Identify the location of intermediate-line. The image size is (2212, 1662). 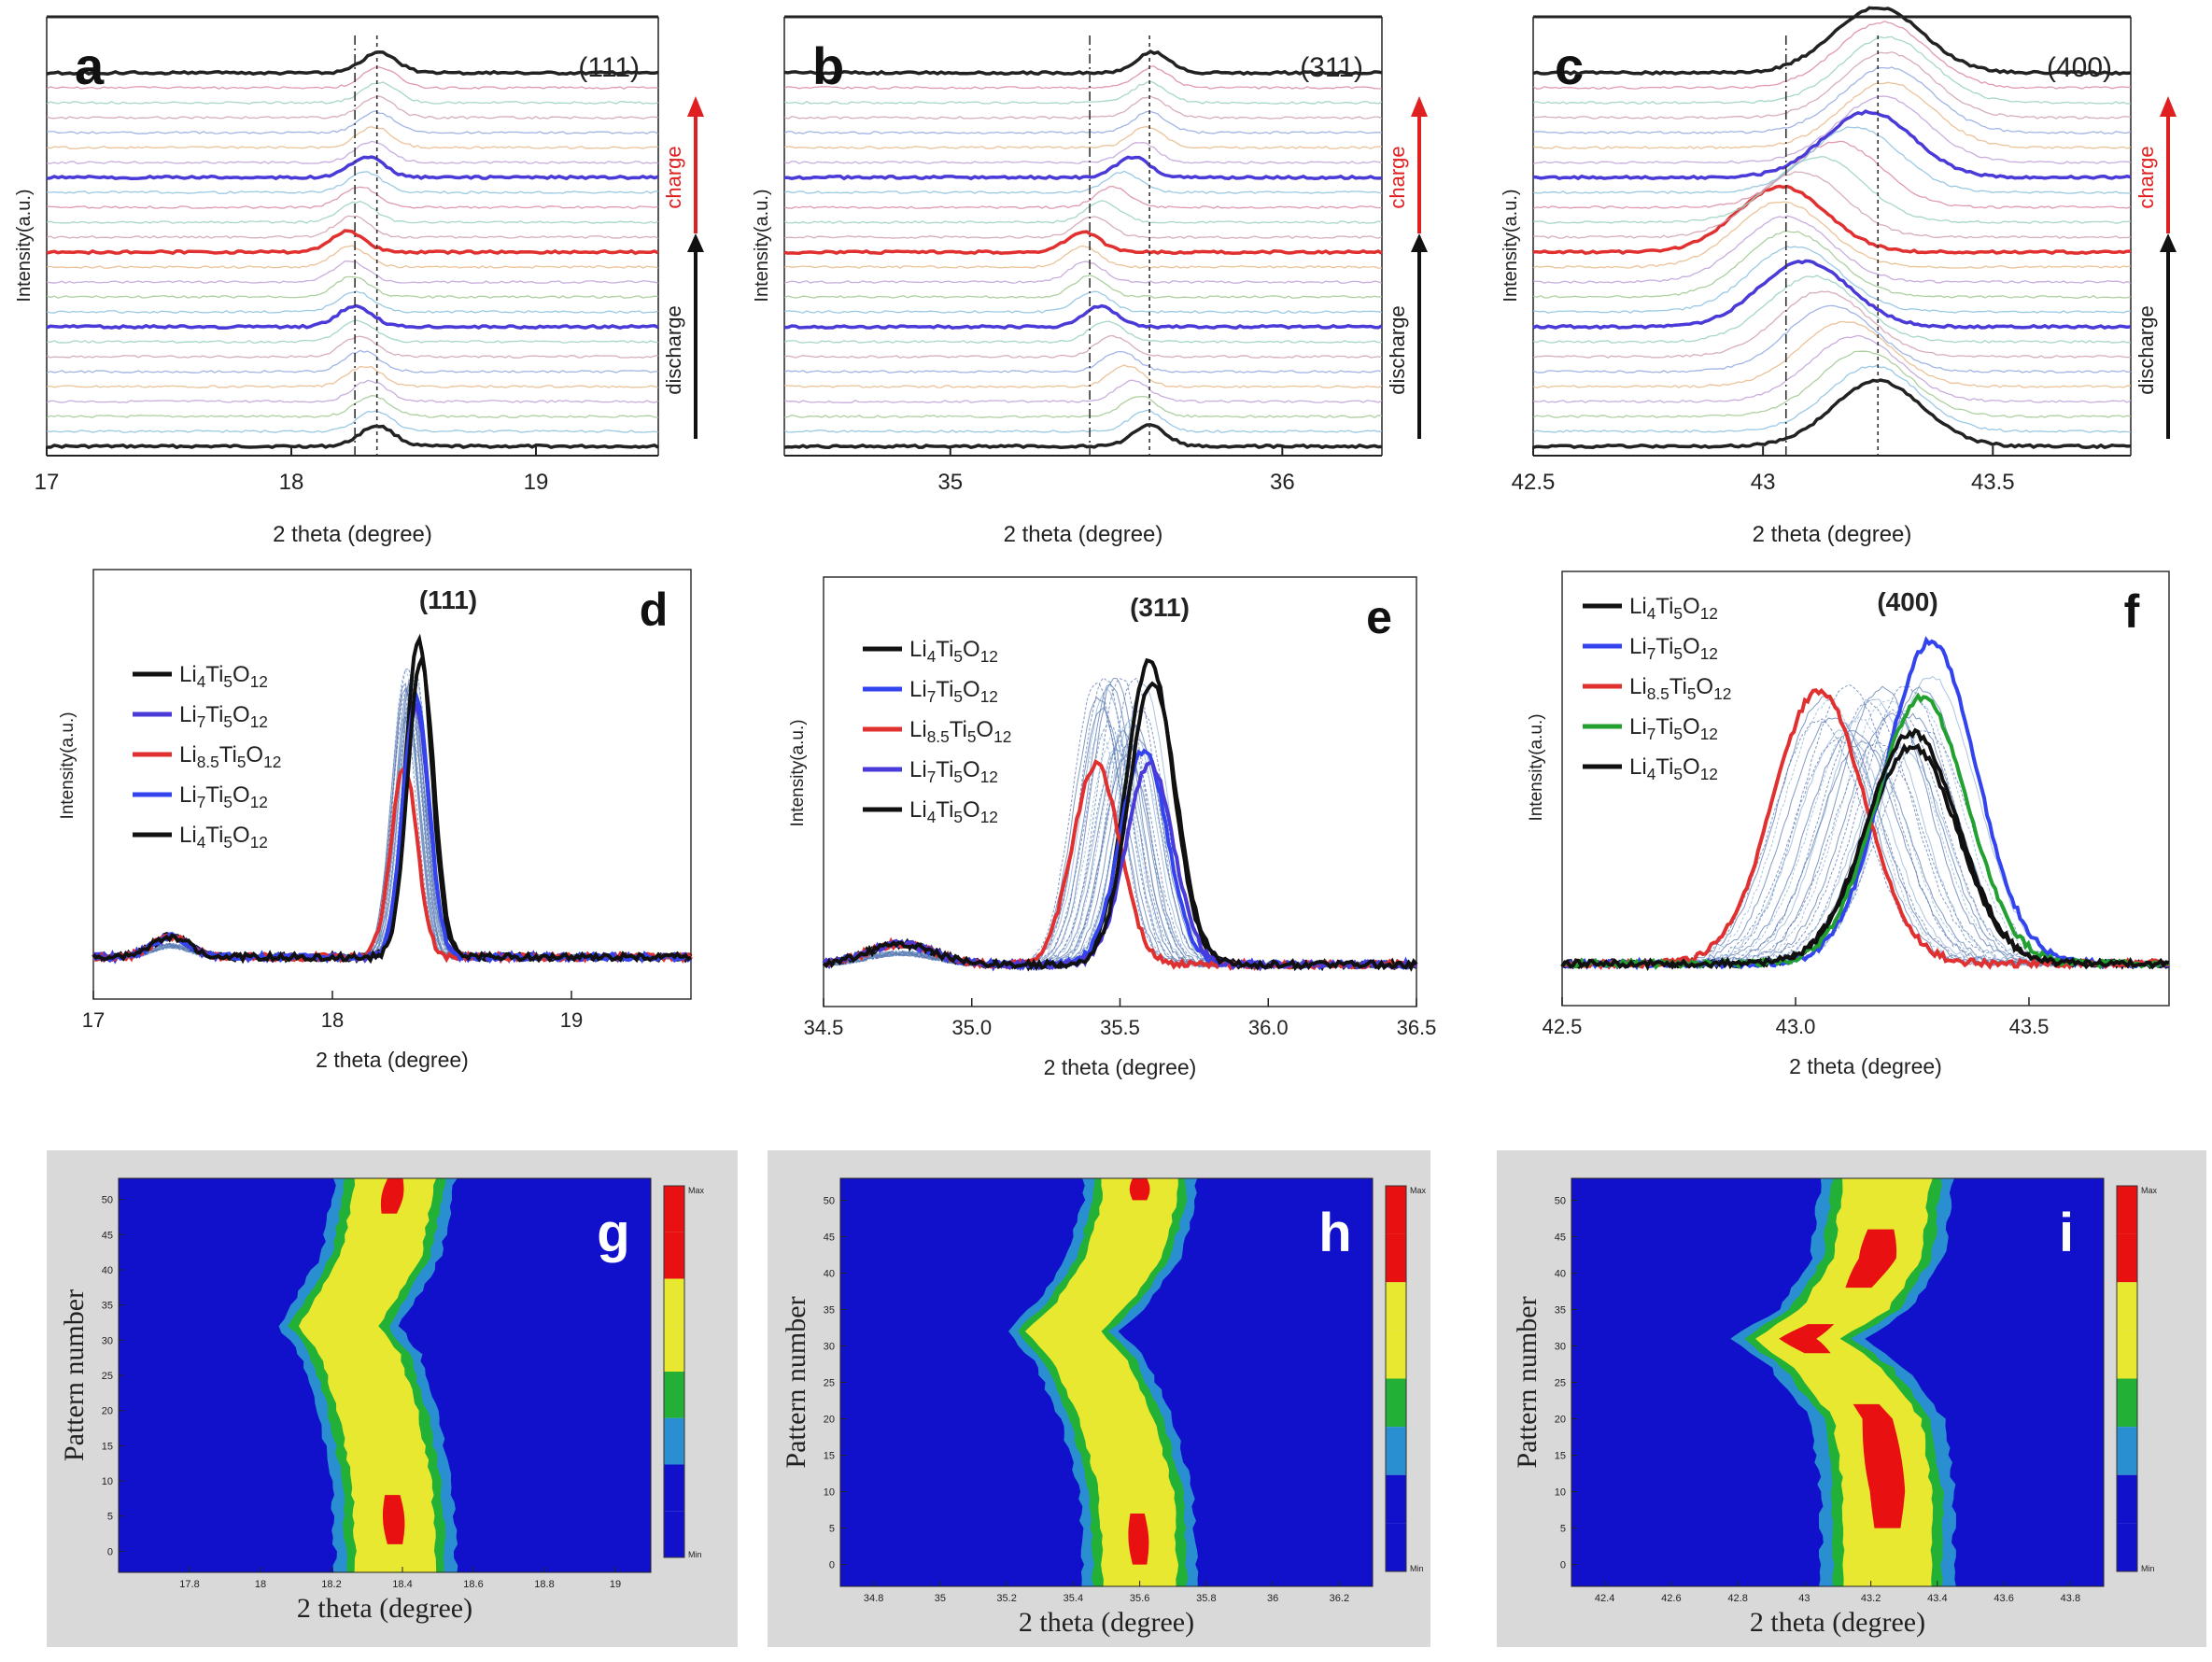
(1865, 838).